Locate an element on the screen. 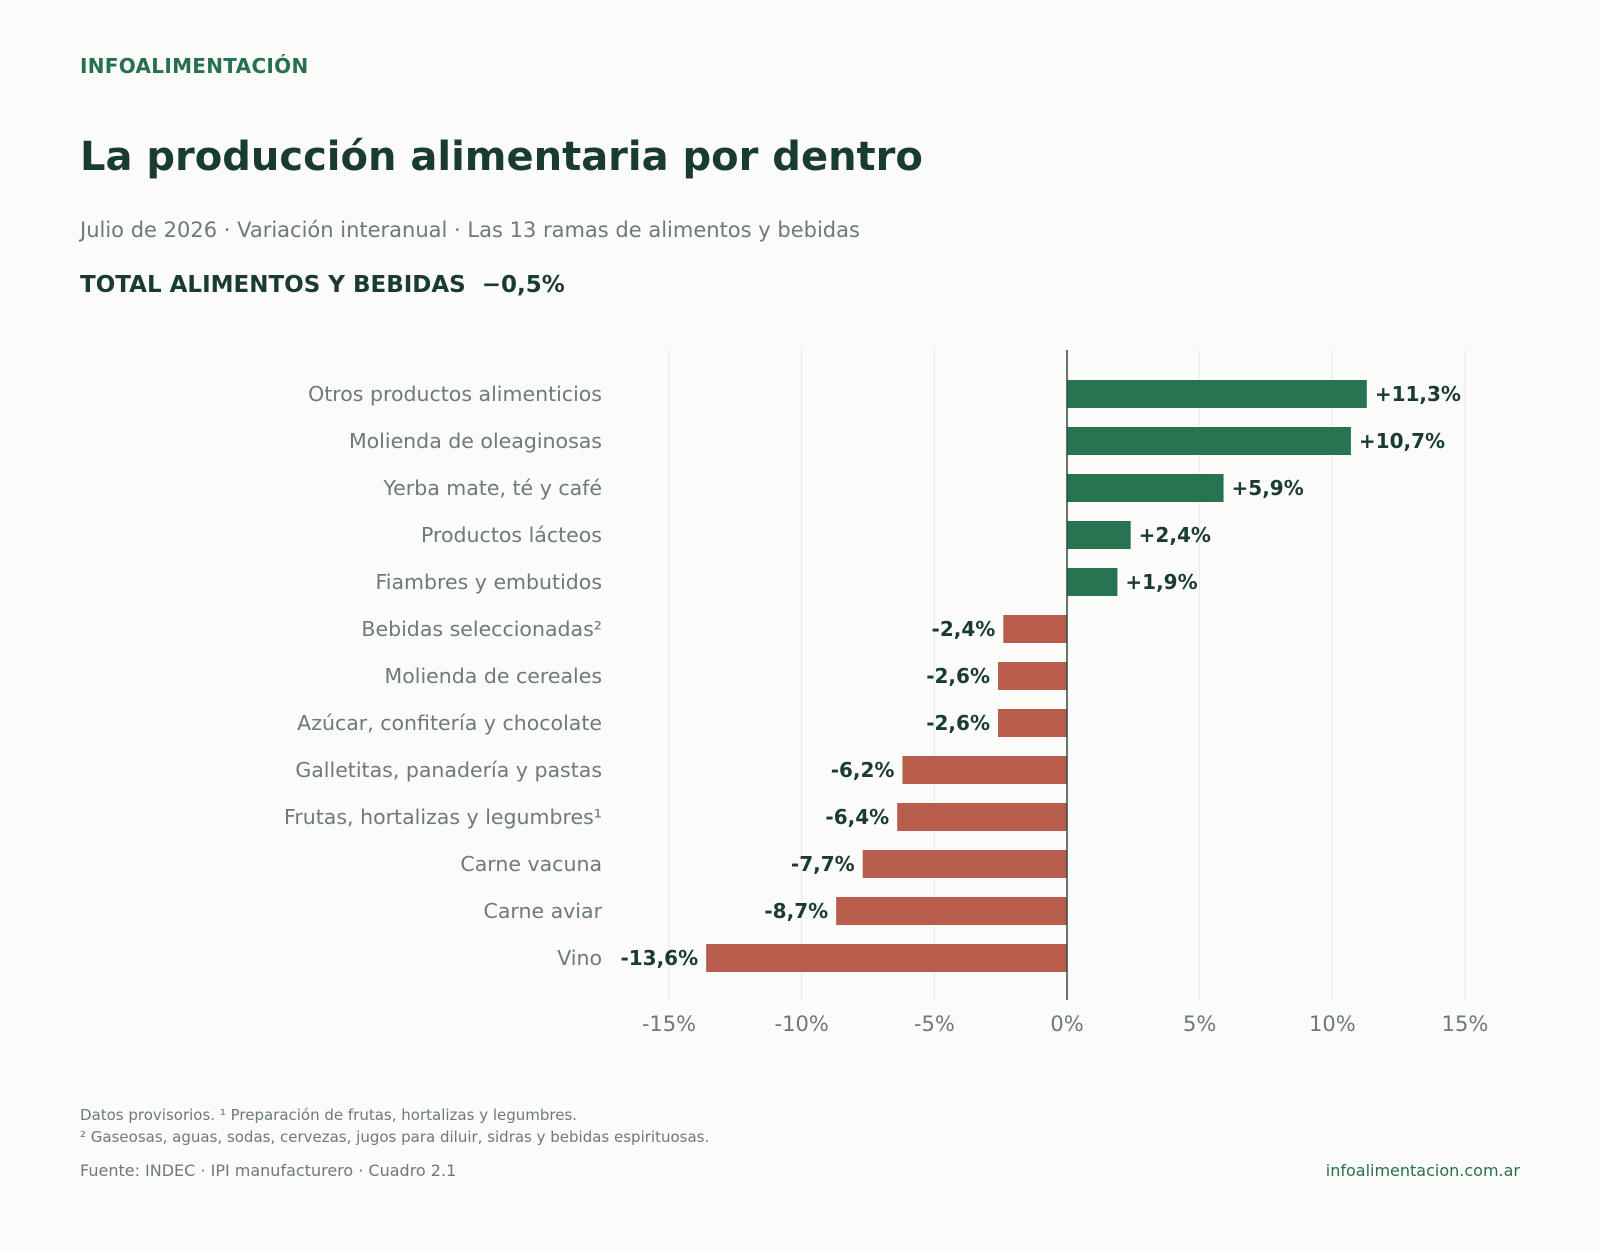 This screenshot has width=1600, height=1250. data-label: +2,4% is located at coordinates (1175, 535).